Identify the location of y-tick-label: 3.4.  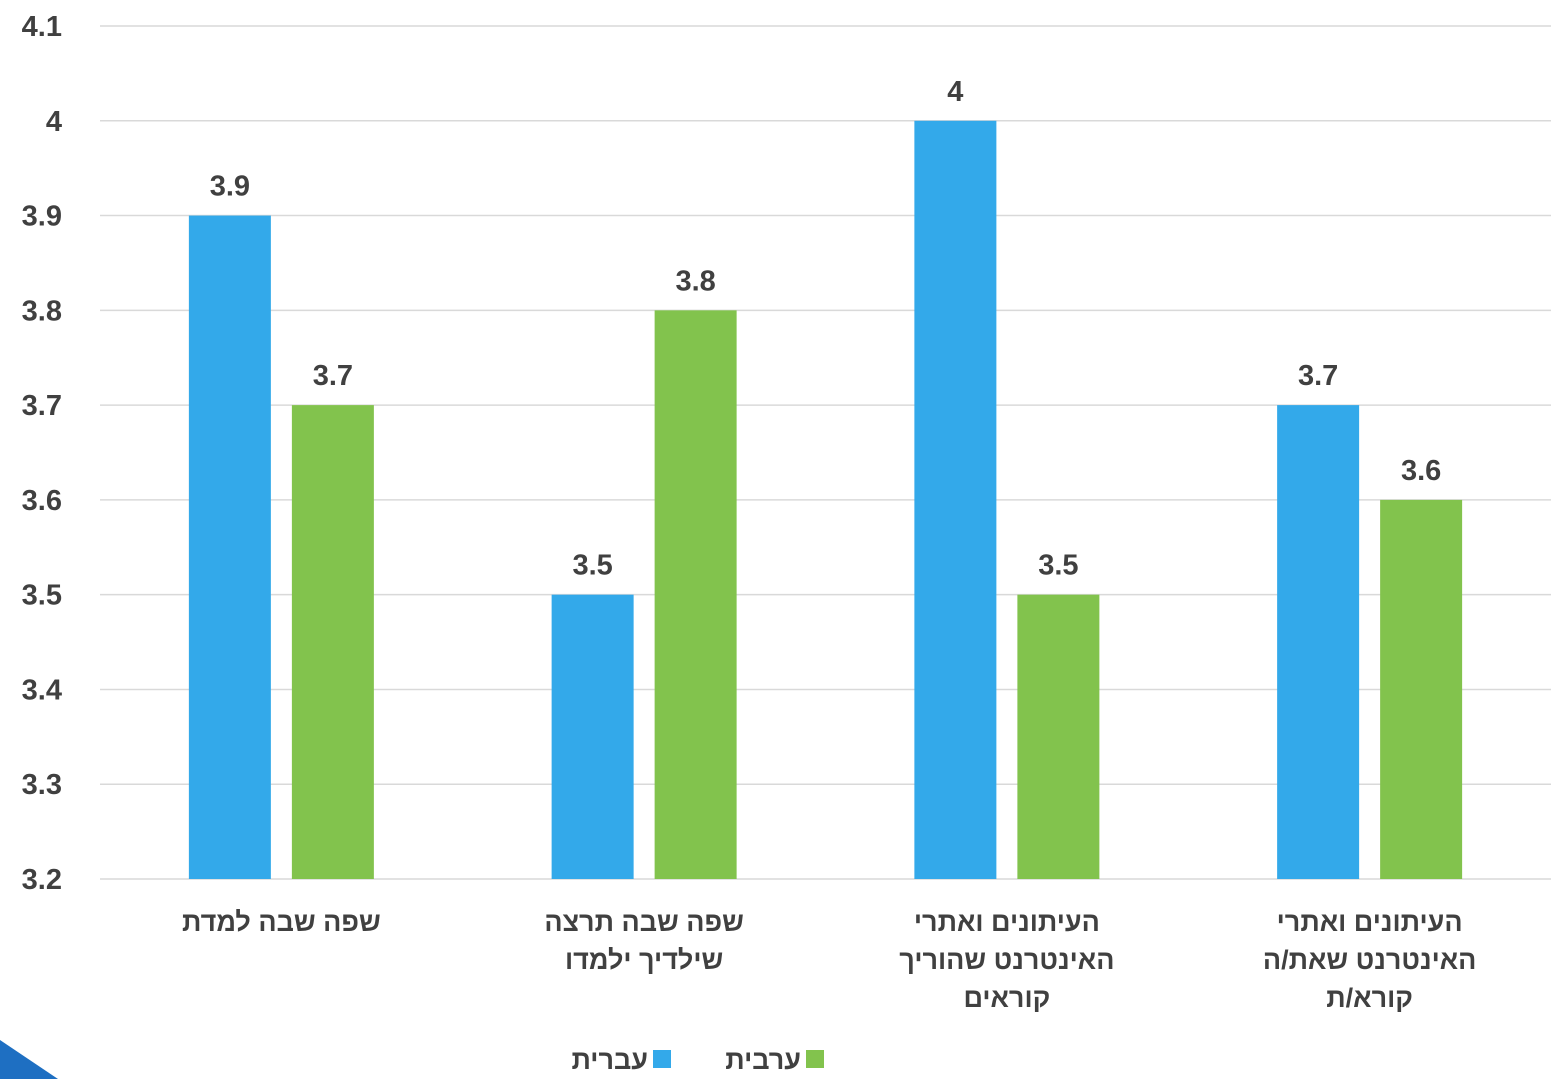
(42, 690).